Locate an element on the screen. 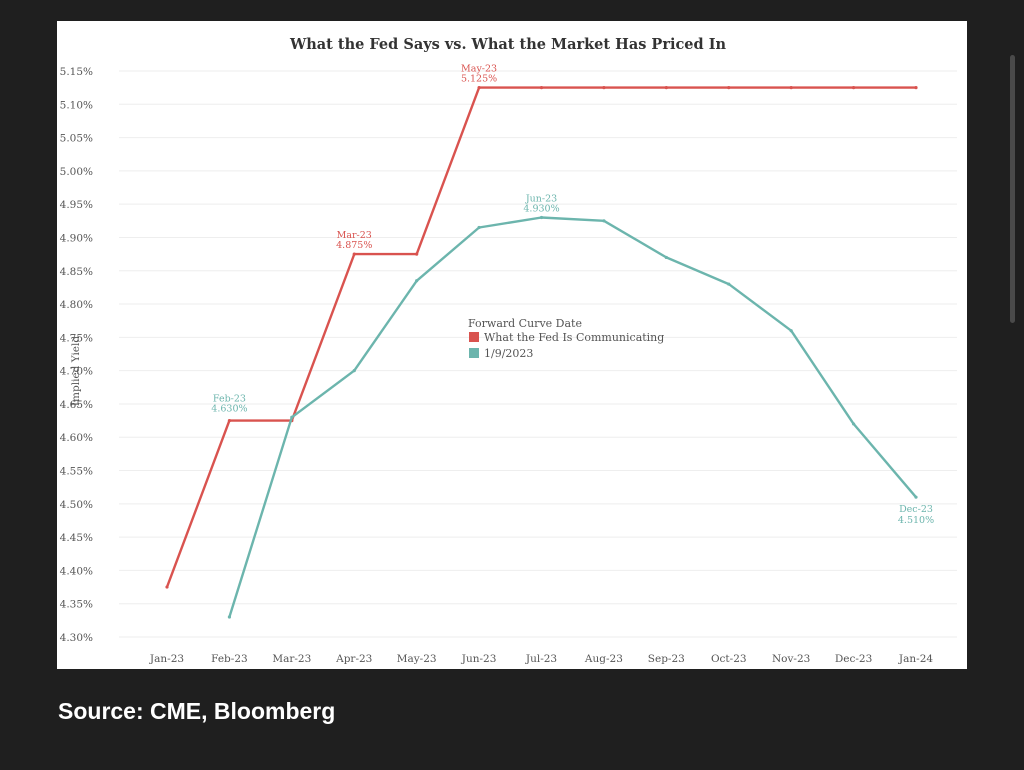  y-axis-label: Implied Yield is located at coordinates (76, 371).